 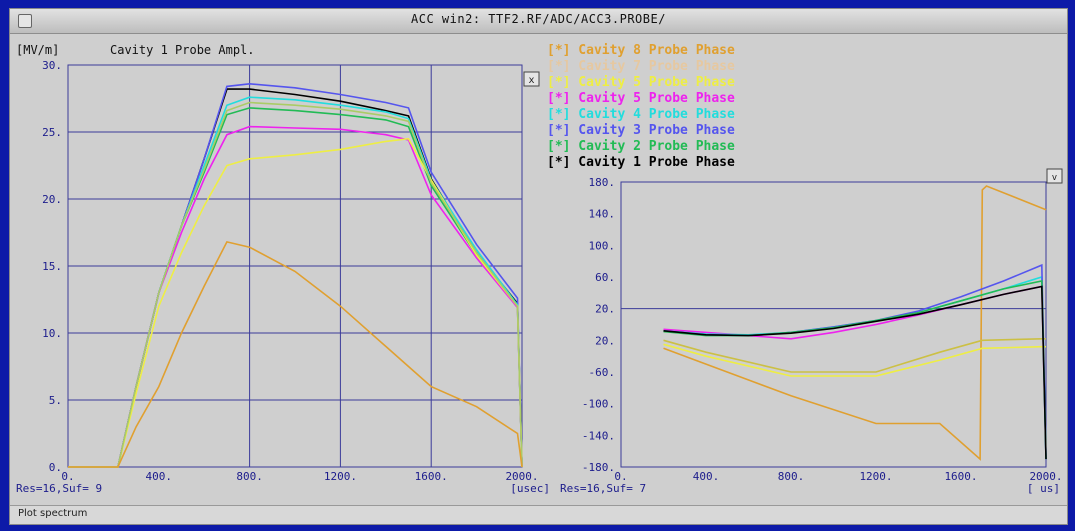 What do you see at coordinates (641, 114) in the screenshot?
I see `legend-entry: [*] Cavity 4 Probe Phase` at bounding box center [641, 114].